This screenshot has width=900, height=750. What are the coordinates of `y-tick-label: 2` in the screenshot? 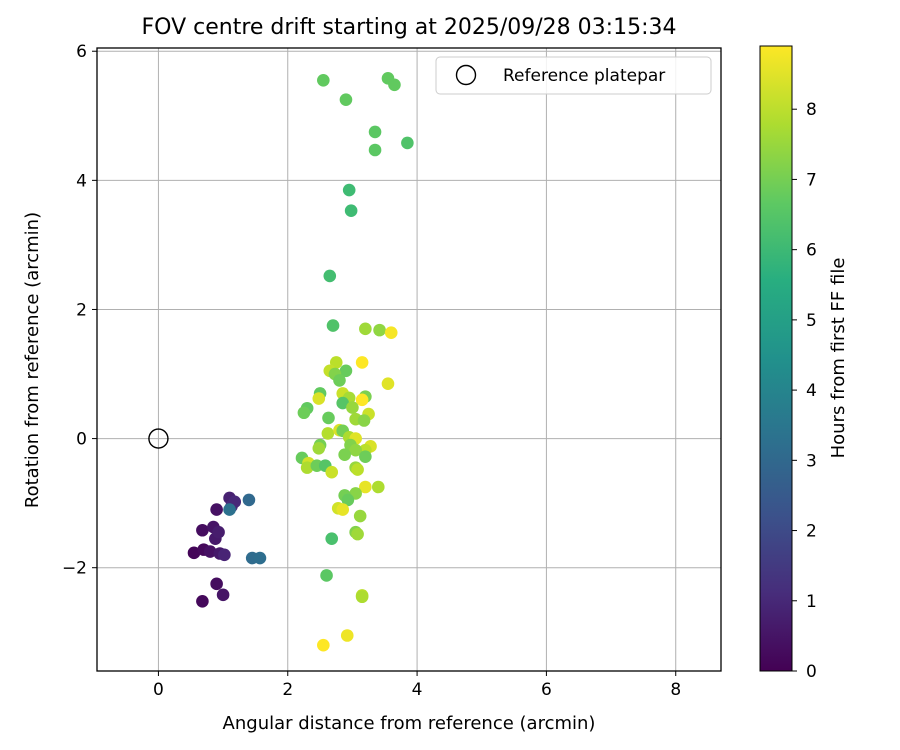 It's located at (81, 310).